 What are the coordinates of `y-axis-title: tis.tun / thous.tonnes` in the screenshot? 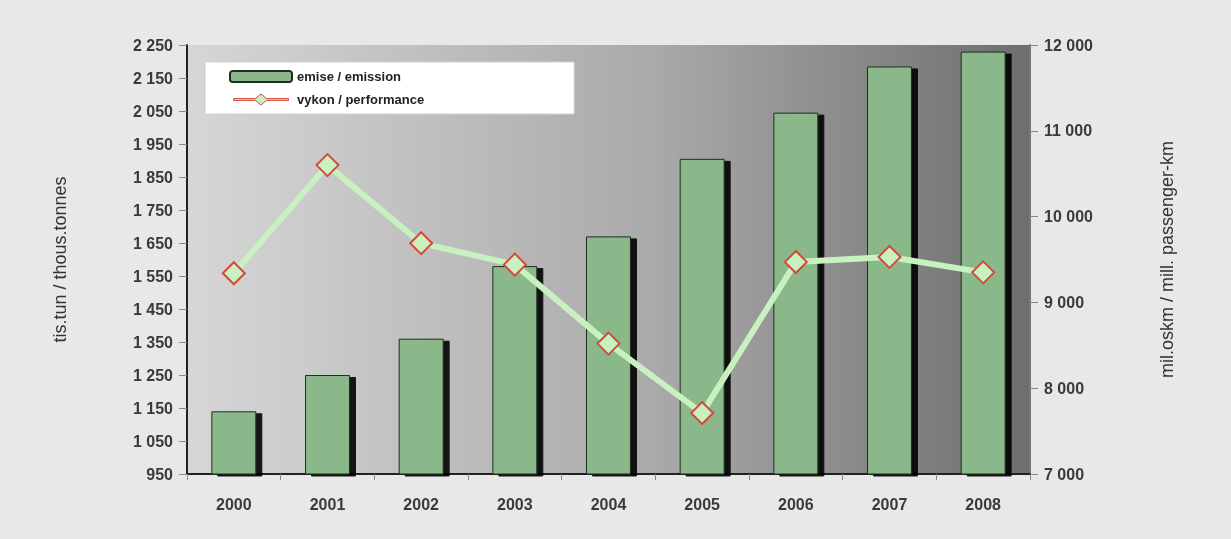 It's located at (60, 259).